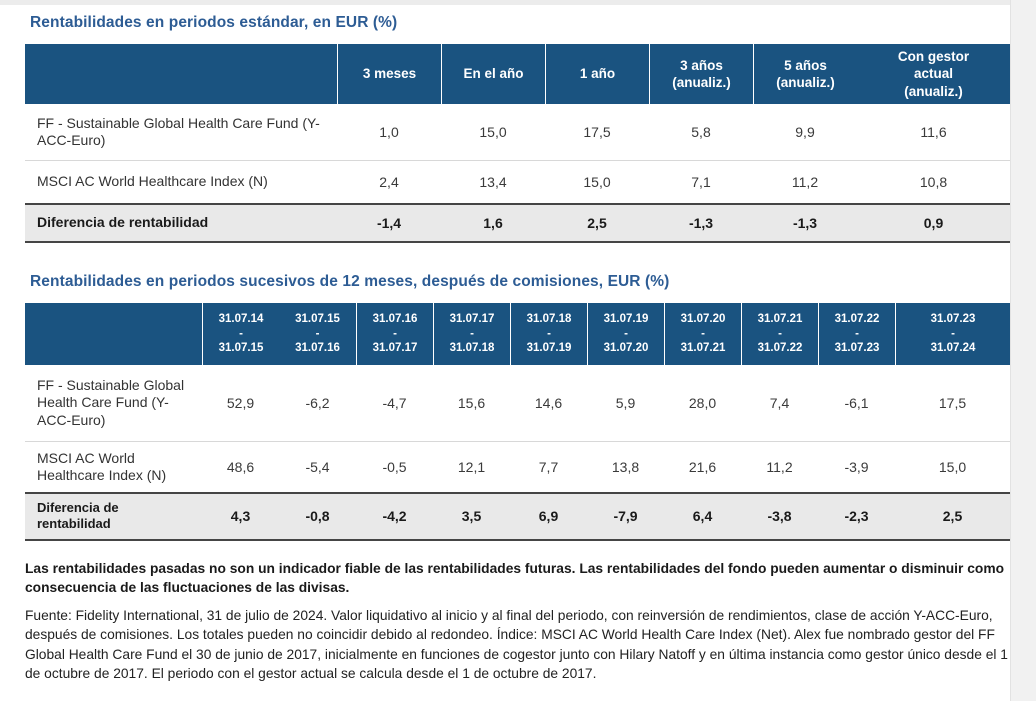  I want to click on table-cell: 13,4, so click(493, 182).